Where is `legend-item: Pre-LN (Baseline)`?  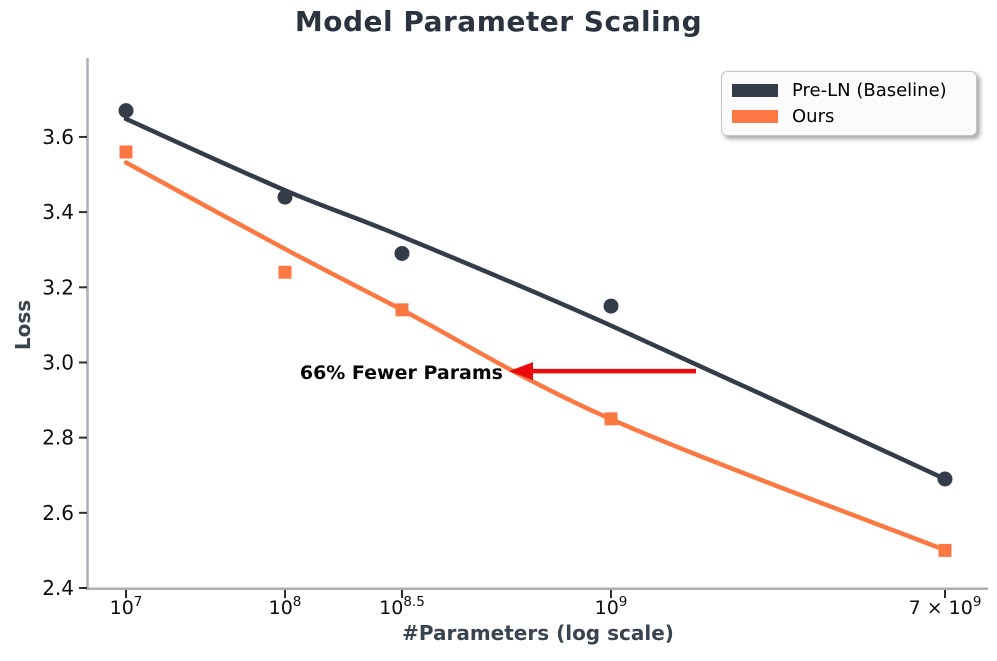
legend-item: Pre-LN (Baseline) is located at coordinates (849, 90).